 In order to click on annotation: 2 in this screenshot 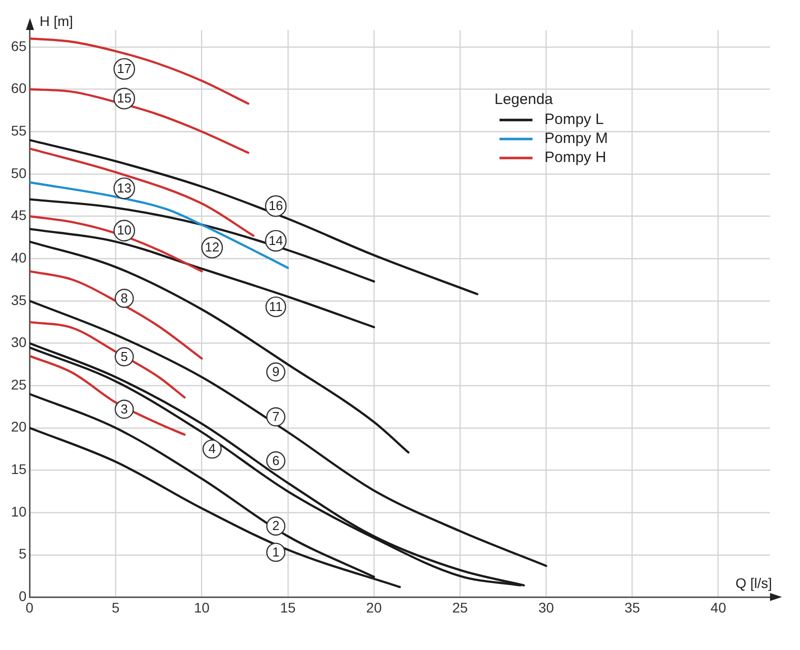, I will do `click(276, 526)`.